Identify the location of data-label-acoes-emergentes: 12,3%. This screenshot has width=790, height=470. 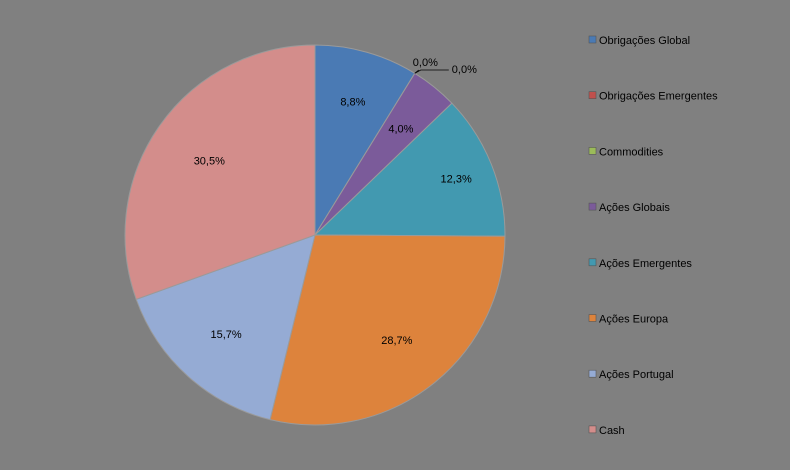
(456, 180).